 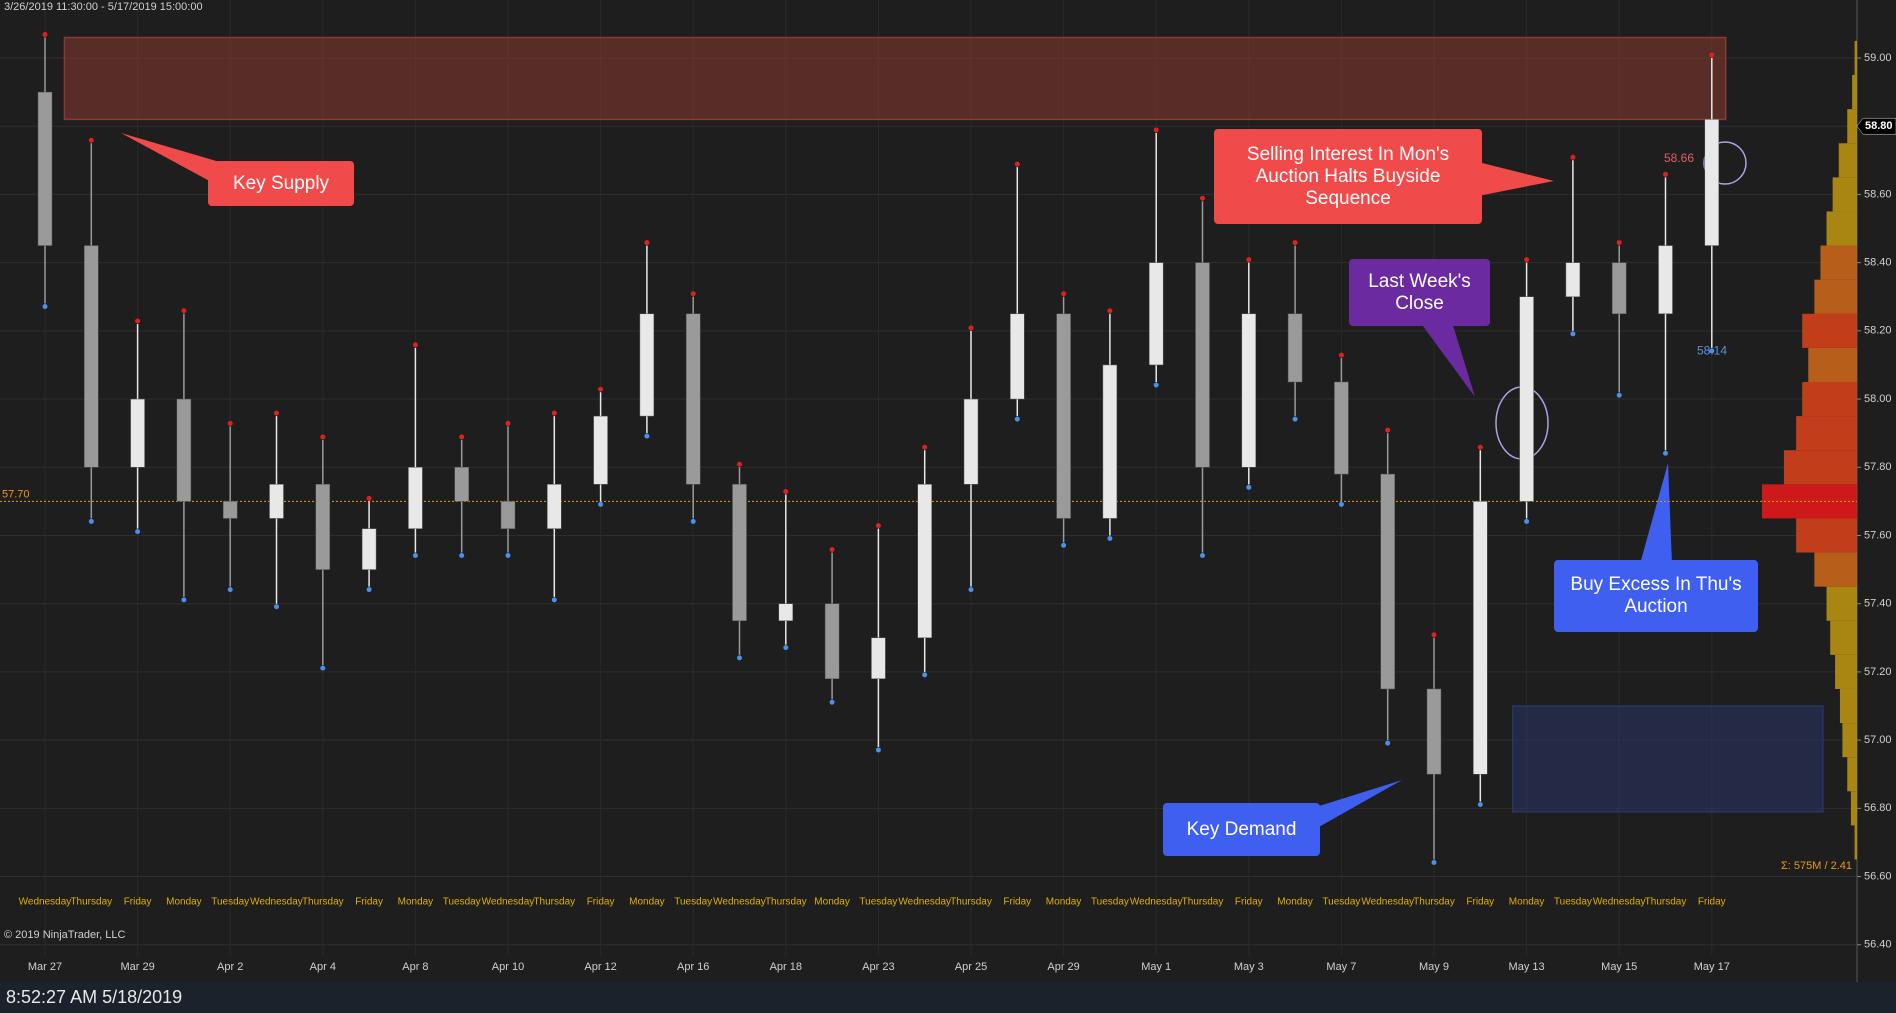 I want to click on x-tick-label: Apr 2, so click(x=230, y=967).